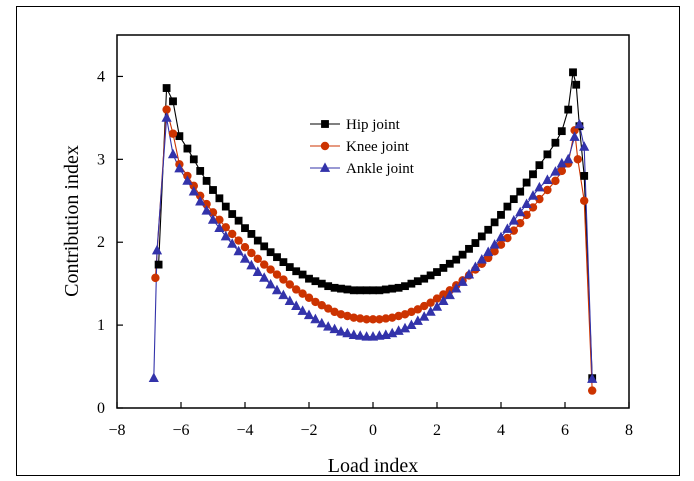 The width and height of the screenshot is (694, 481). Describe the element at coordinates (72, 221) in the screenshot. I see `y-axis-label: Contribution index` at that location.